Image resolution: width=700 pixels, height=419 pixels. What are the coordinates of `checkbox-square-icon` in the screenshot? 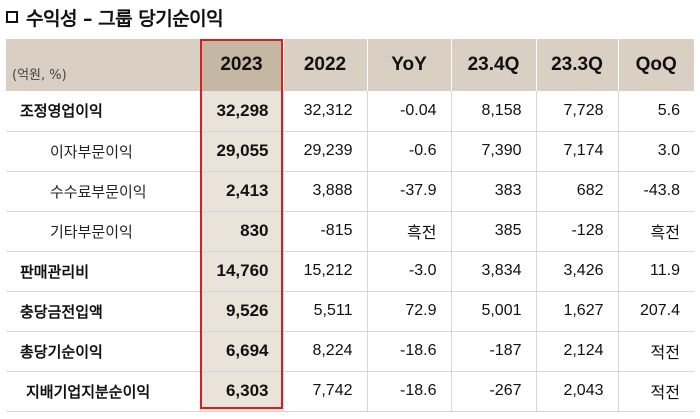 It's located at (12, 17).